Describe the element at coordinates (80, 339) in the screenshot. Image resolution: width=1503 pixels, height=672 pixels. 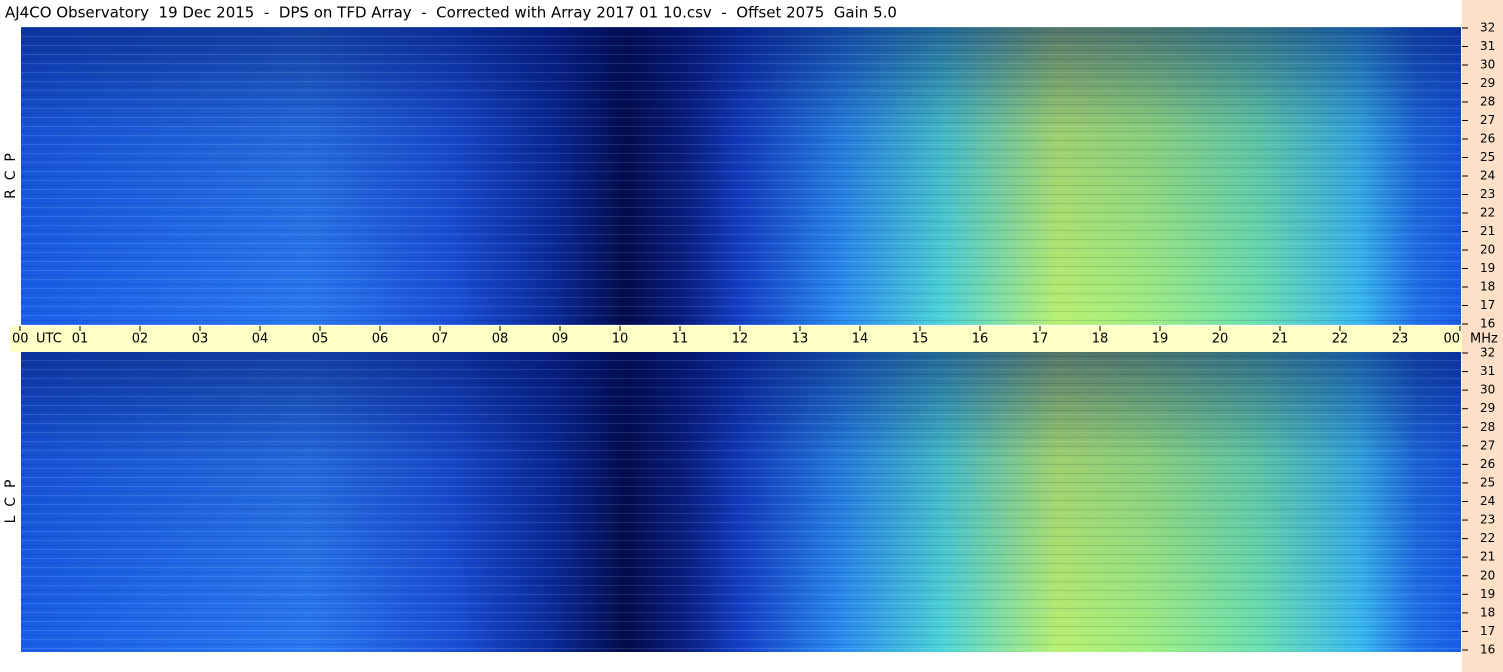
I see `x-tick-label: 01` at that location.